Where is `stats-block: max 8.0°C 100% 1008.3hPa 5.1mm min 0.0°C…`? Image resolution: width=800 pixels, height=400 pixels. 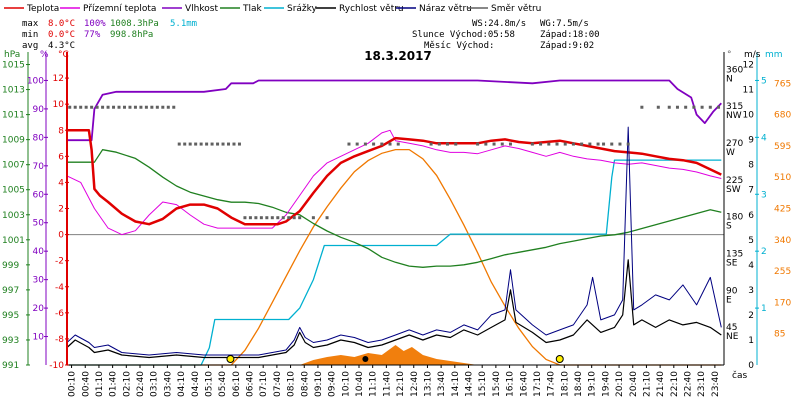
stats-block: max 8.0°C 100% 1008.3hPa 5.1mm min 0.0°C… is located at coordinates (109, 35).